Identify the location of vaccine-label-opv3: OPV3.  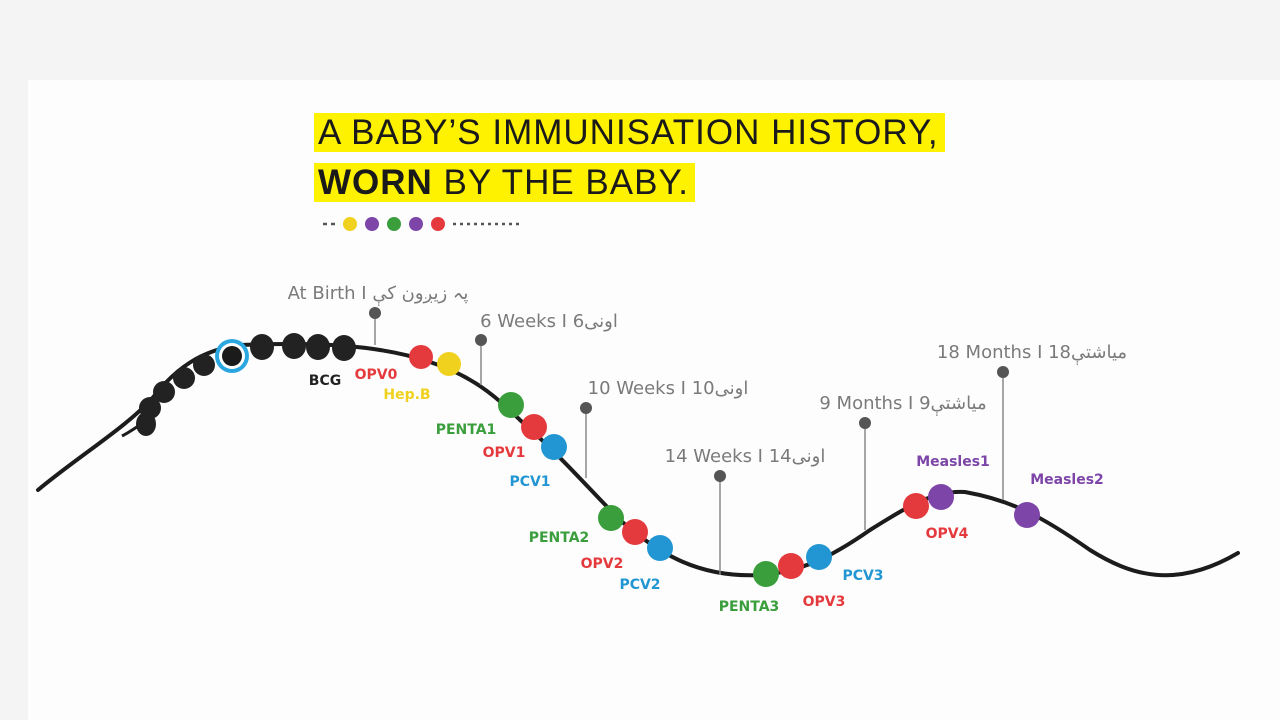
(824, 602).